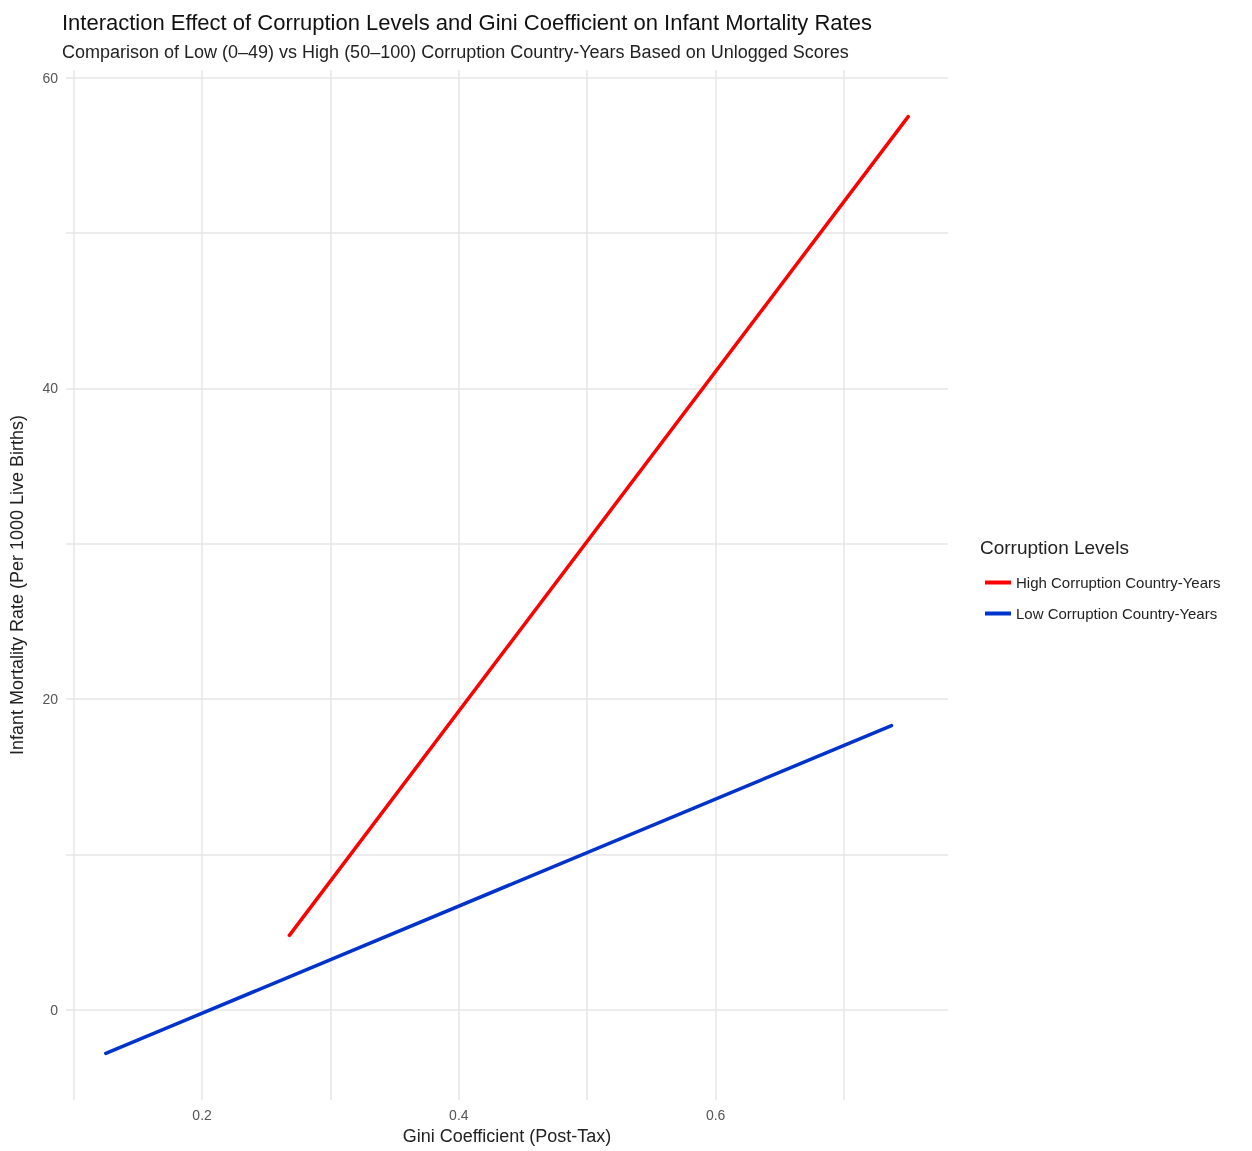  I want to click on x-axis-title: Gini Coefficient (Post-Tax), so click(507, 1135).